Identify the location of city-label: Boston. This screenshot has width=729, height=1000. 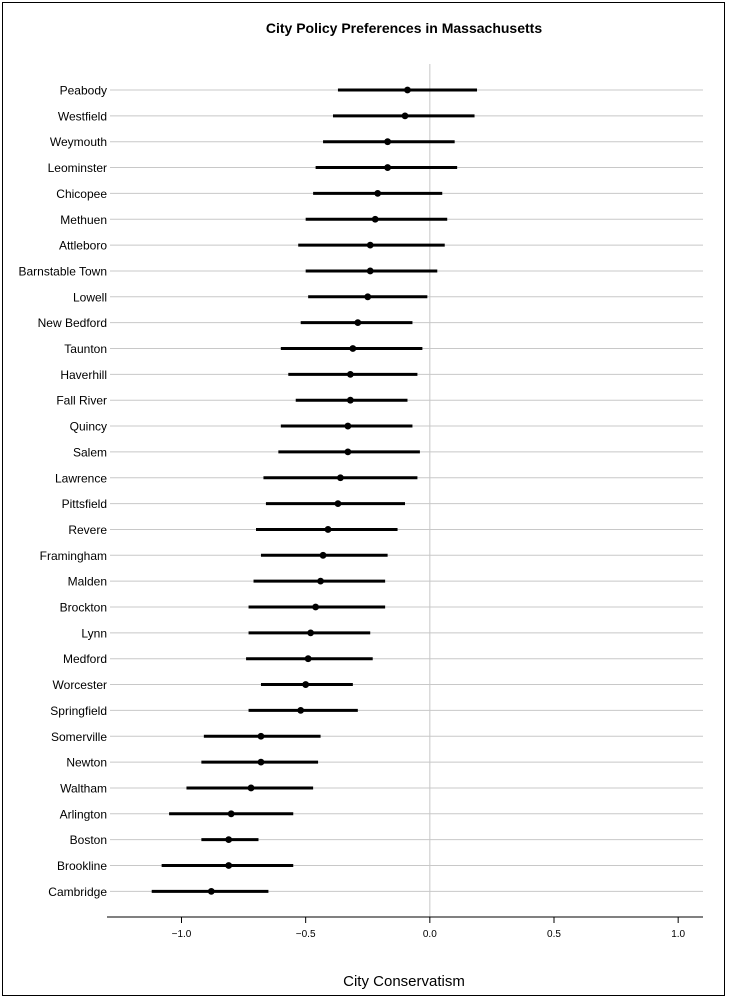
(88, 840).